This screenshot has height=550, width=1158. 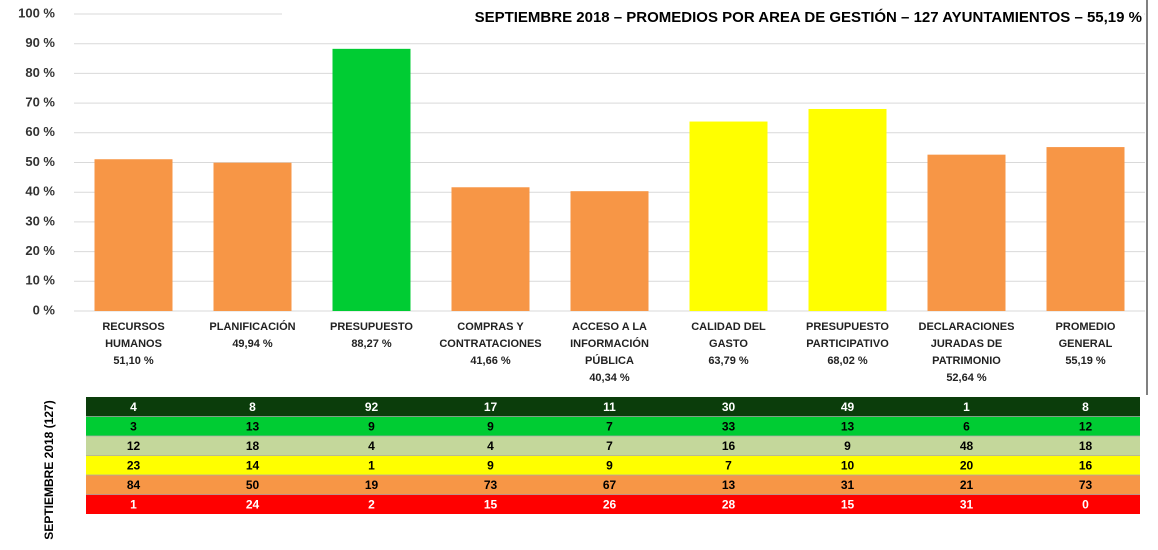 I want to click on x-tick-label: CALIDAD DEL GASTO, so click(x=728, y=335).